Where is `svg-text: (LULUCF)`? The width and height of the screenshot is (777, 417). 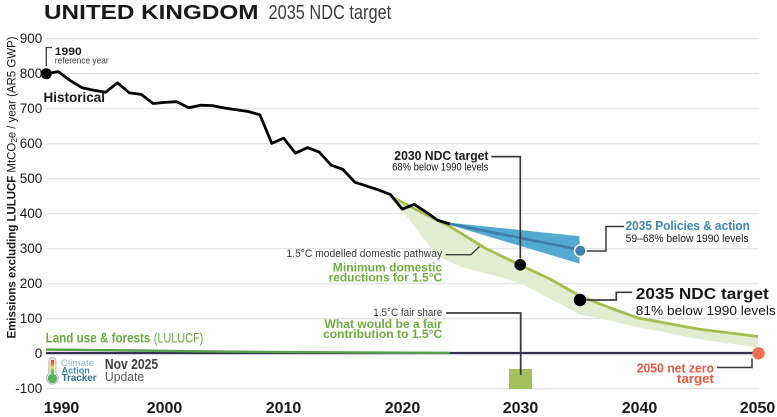
svg-text: (LULUCF) is located at coordinates (179, 337).